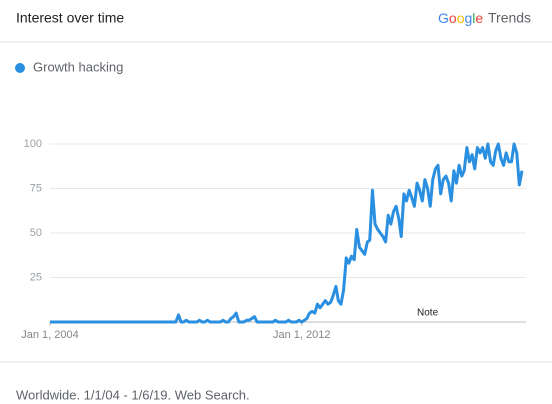 The height and width of the screenshot is (404, 552). Describe the element at coordinates (78, 66) in the screenshot. I see `legend-label: Growth hacking` at that location.